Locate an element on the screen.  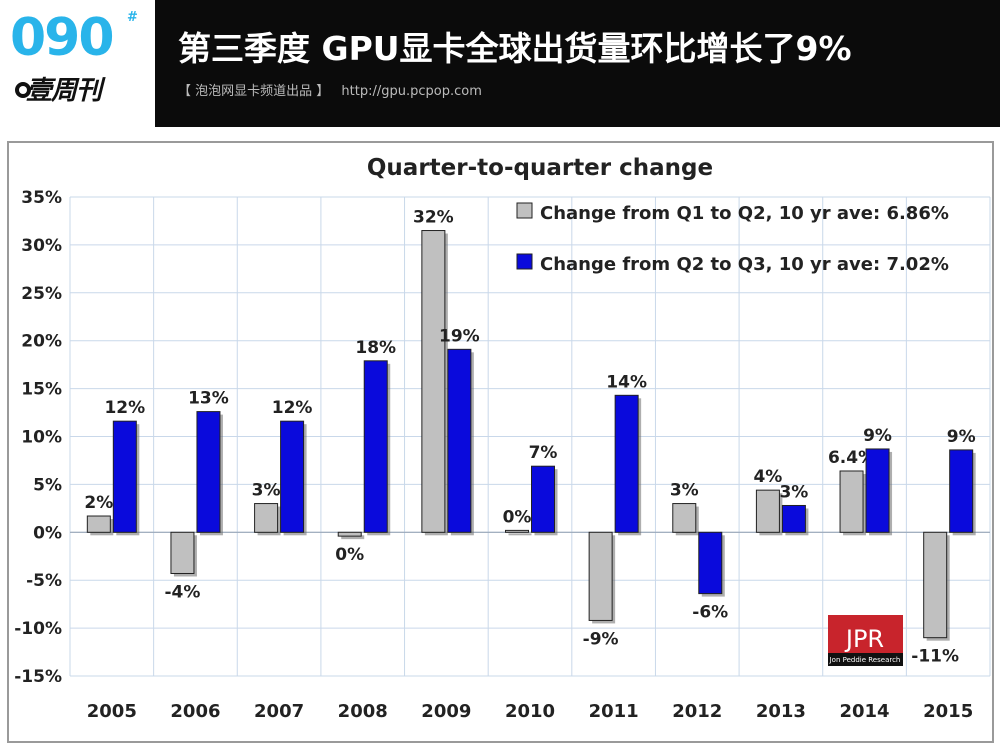
data-label: 32% is located at coordinates (433, 218).